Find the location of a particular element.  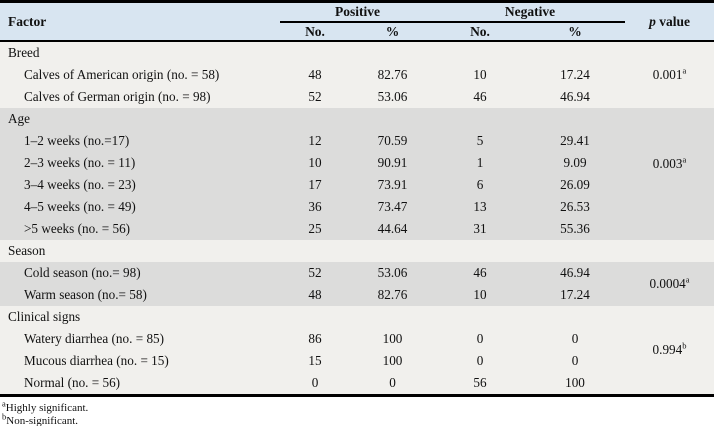

header-row-groups: Factor Positive Negative p value is located at coordinates (357, 21).